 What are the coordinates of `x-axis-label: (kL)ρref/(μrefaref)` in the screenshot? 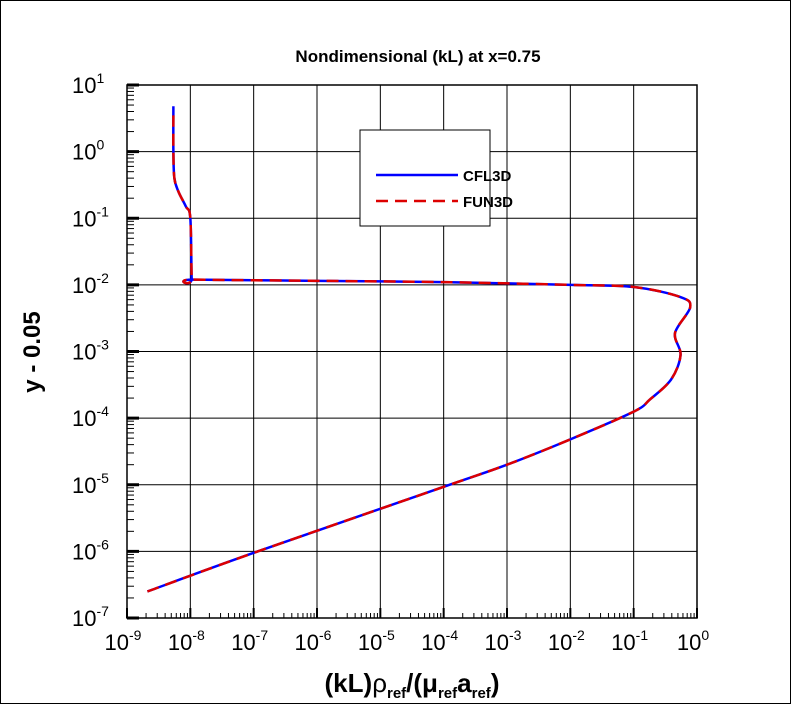 It's located at (412, 685).